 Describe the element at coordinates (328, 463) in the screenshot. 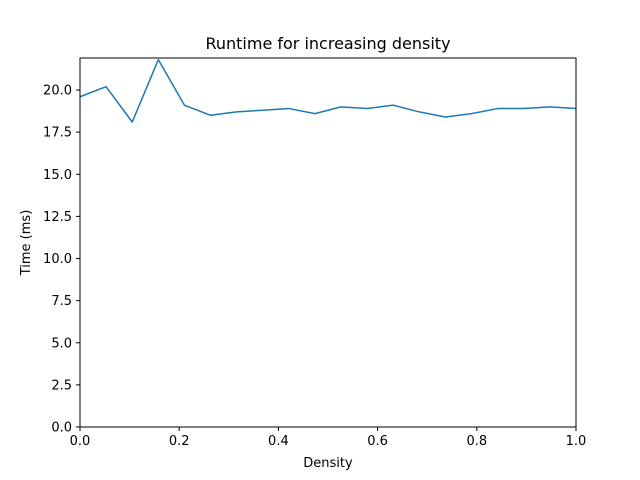

I see `x-axis-label: Density` at that location.